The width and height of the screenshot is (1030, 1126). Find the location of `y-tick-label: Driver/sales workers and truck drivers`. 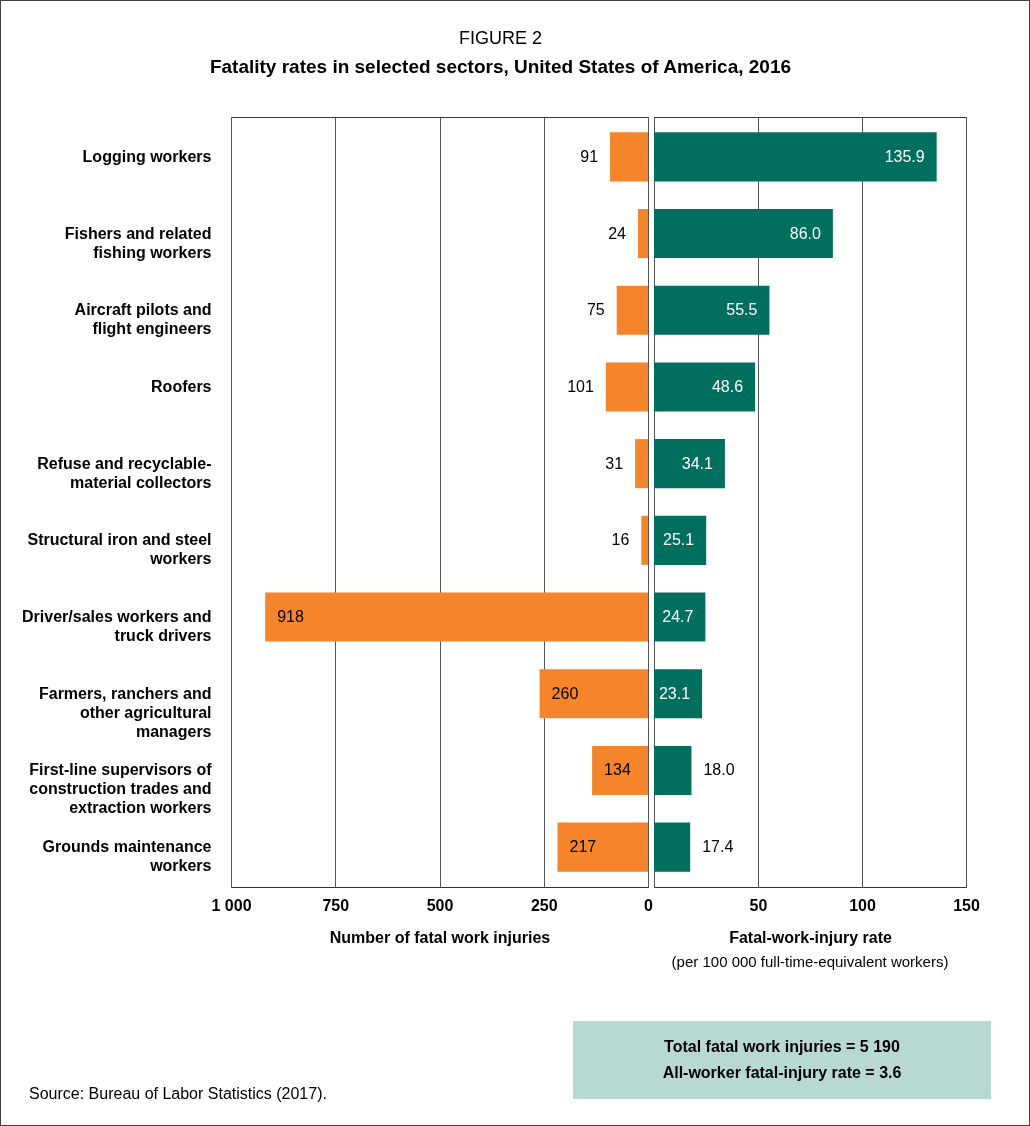

y-tick-label: Driver/sales workers and truck drivers is located at coordinates (117, 626).